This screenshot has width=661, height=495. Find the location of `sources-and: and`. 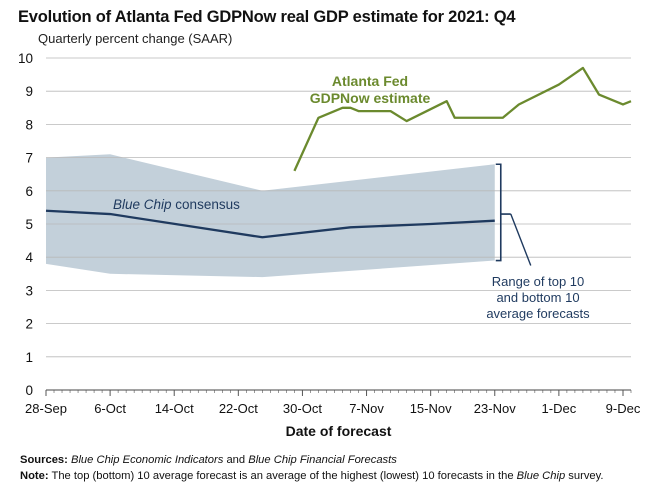

sources-and: and is located at coordinates (236, 460).